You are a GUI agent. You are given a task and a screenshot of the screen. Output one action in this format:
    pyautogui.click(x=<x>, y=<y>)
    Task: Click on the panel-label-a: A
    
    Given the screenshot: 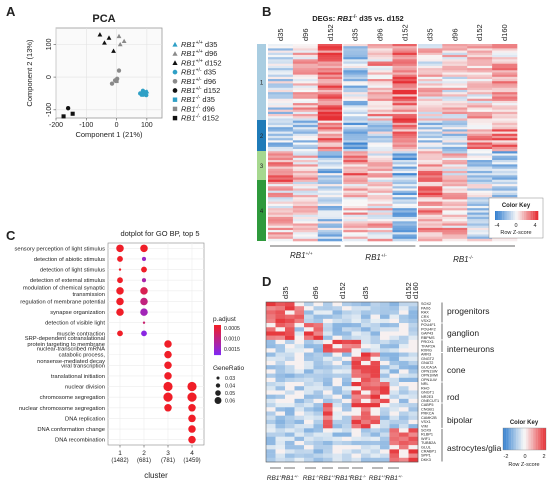 What is the action you would take?
    pyautogui.click(x=11, y=11)
    